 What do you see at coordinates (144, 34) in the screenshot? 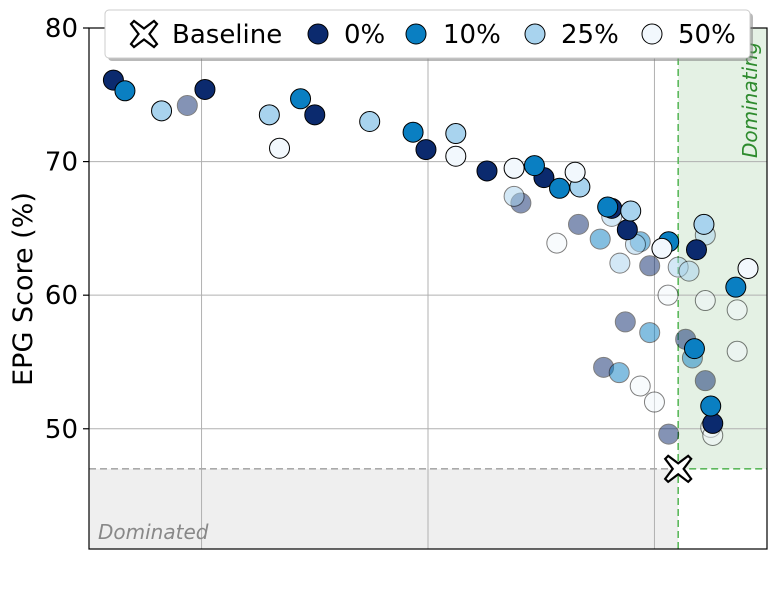
I see `legend-baseline-x-icon` at bounding box center [144, 34].